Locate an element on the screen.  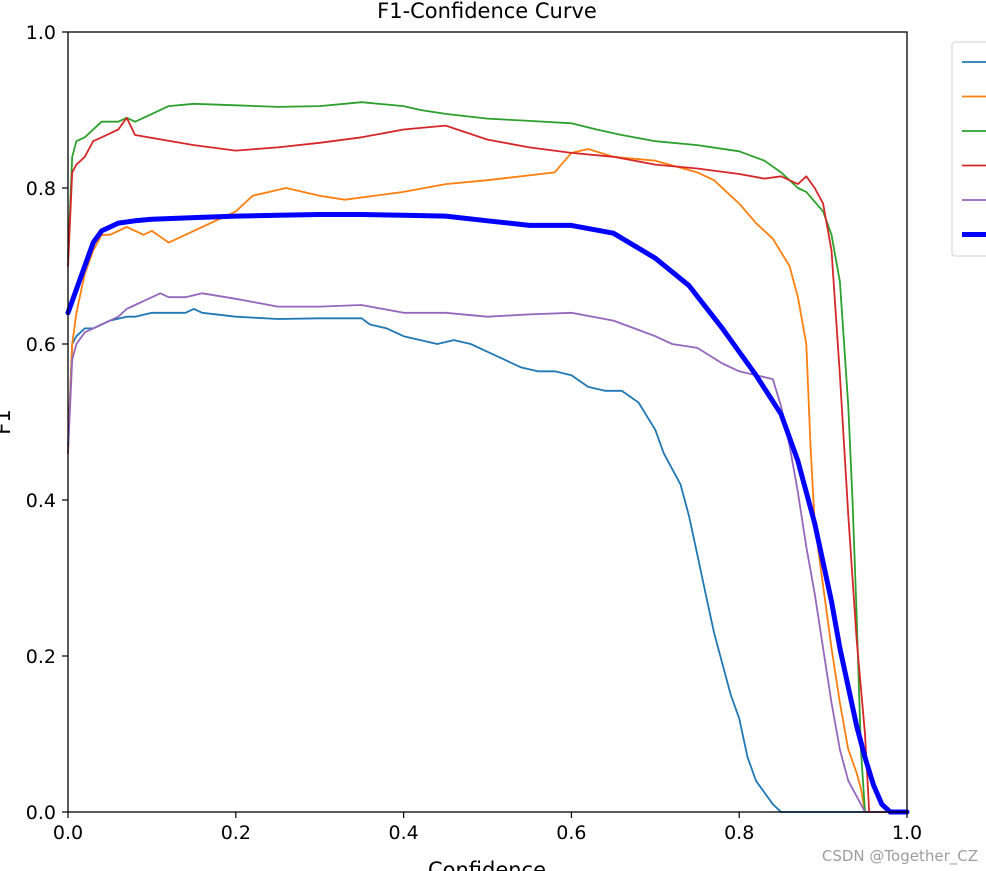
x-tick-label: 0.0 is located at coordinates (68, 833).